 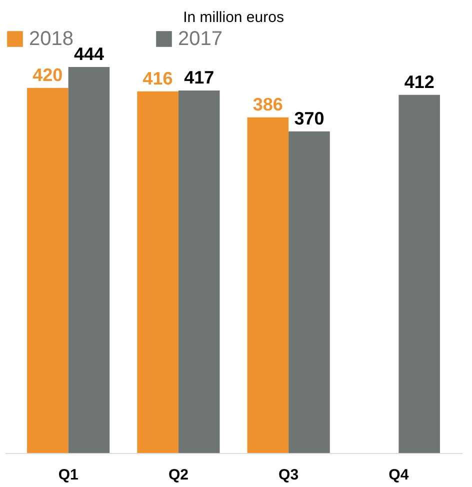 I want to click on chart-title: In million euros, so click(x=233, y=17).